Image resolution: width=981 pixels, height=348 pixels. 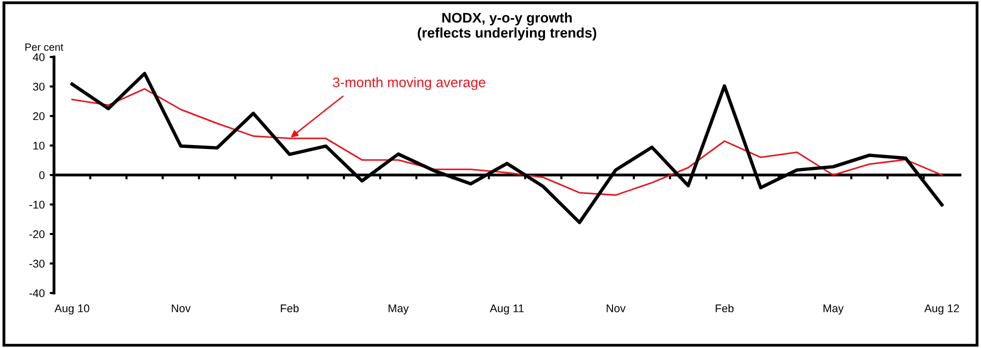 I want to click on x-tick-label: Aug 10, so click(x=72, y=309).